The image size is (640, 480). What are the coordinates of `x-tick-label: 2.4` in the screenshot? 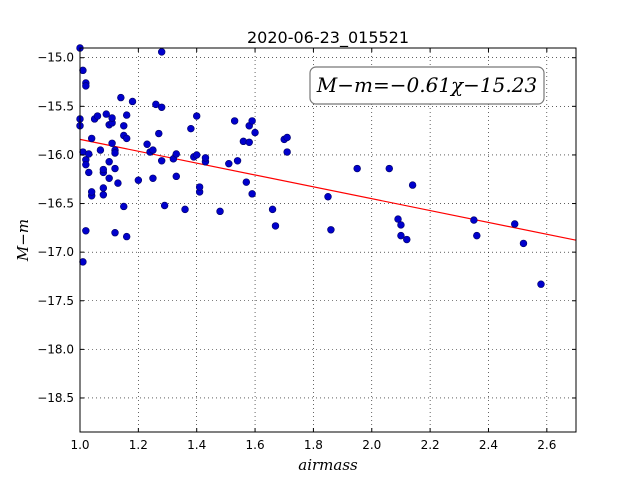 It's located at (488, 445).